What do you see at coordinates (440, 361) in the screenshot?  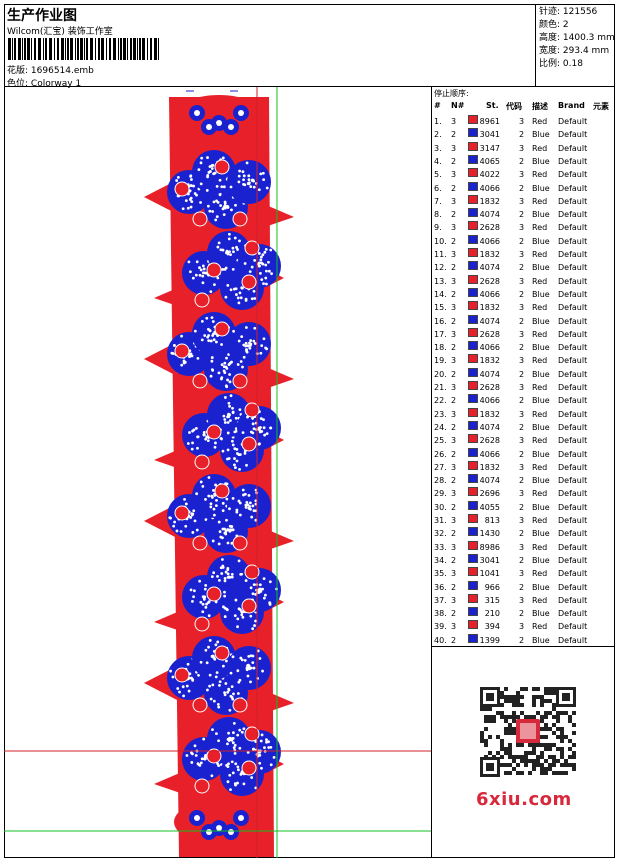 I see `row-index: 19.` at bounding box center [440, 361].